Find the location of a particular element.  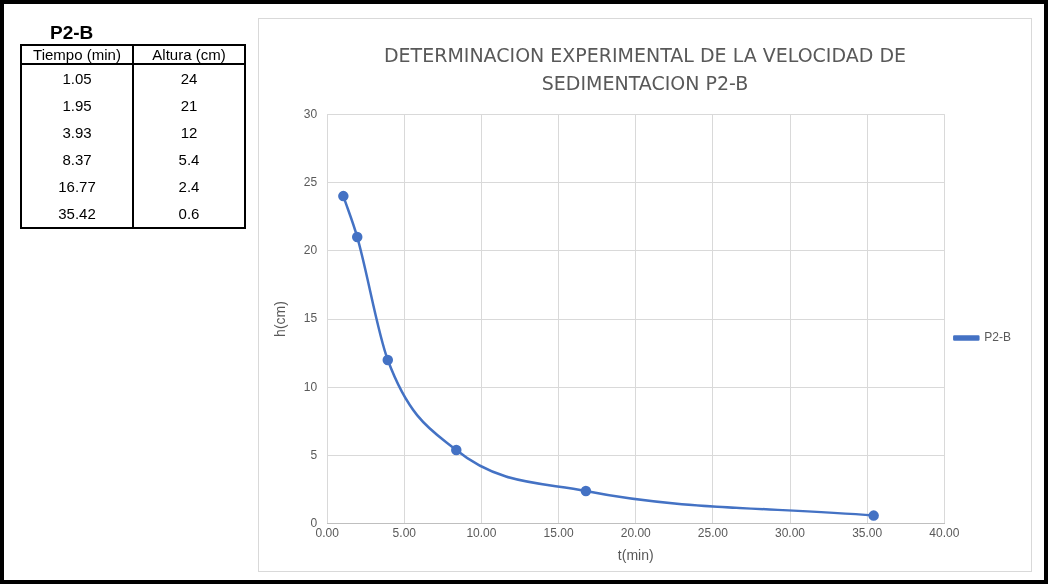

text: Altura (cm) is located at coordinates (189, 54).